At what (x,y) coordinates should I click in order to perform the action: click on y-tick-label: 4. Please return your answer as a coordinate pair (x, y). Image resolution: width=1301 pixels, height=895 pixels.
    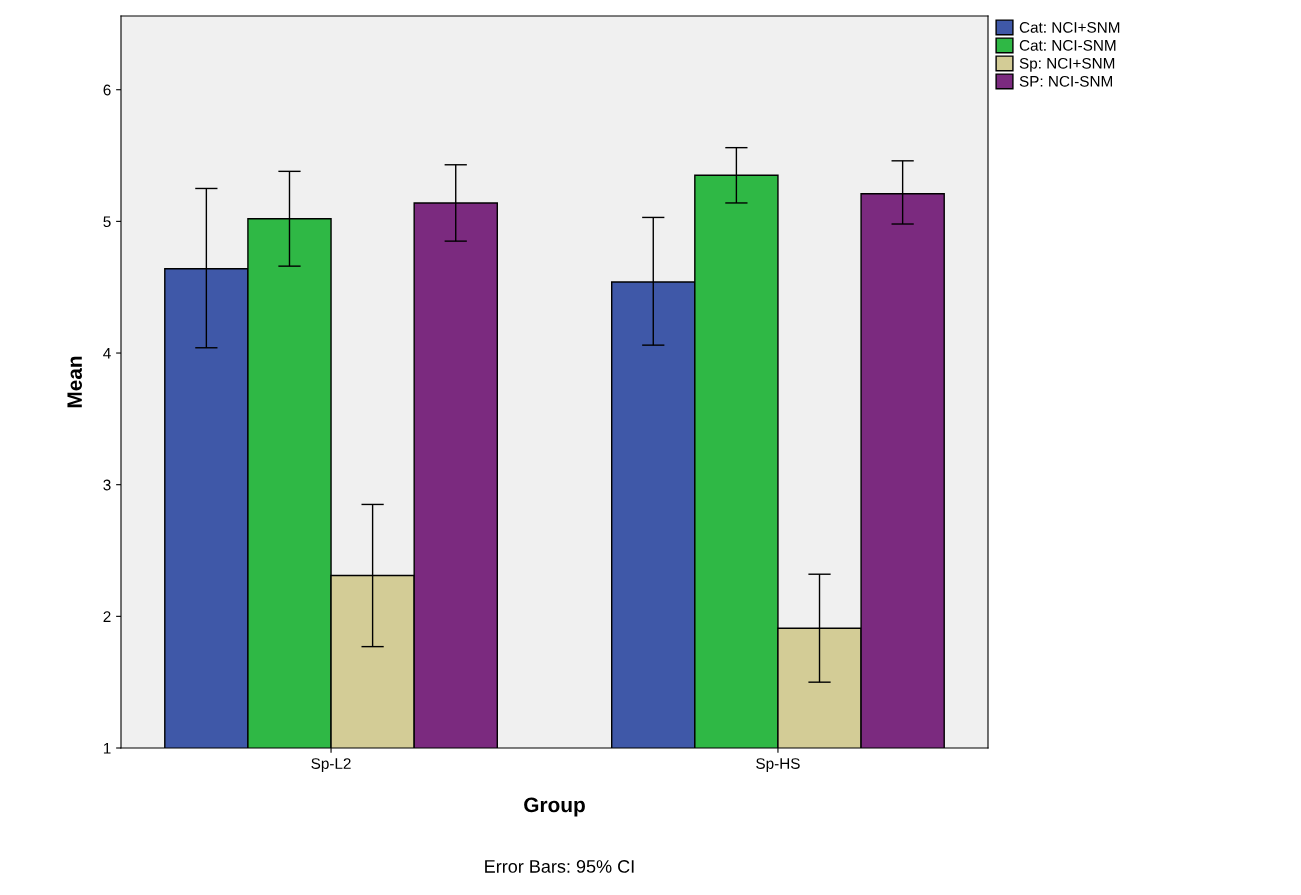
    Looking at the image, I should click on (107, 353).